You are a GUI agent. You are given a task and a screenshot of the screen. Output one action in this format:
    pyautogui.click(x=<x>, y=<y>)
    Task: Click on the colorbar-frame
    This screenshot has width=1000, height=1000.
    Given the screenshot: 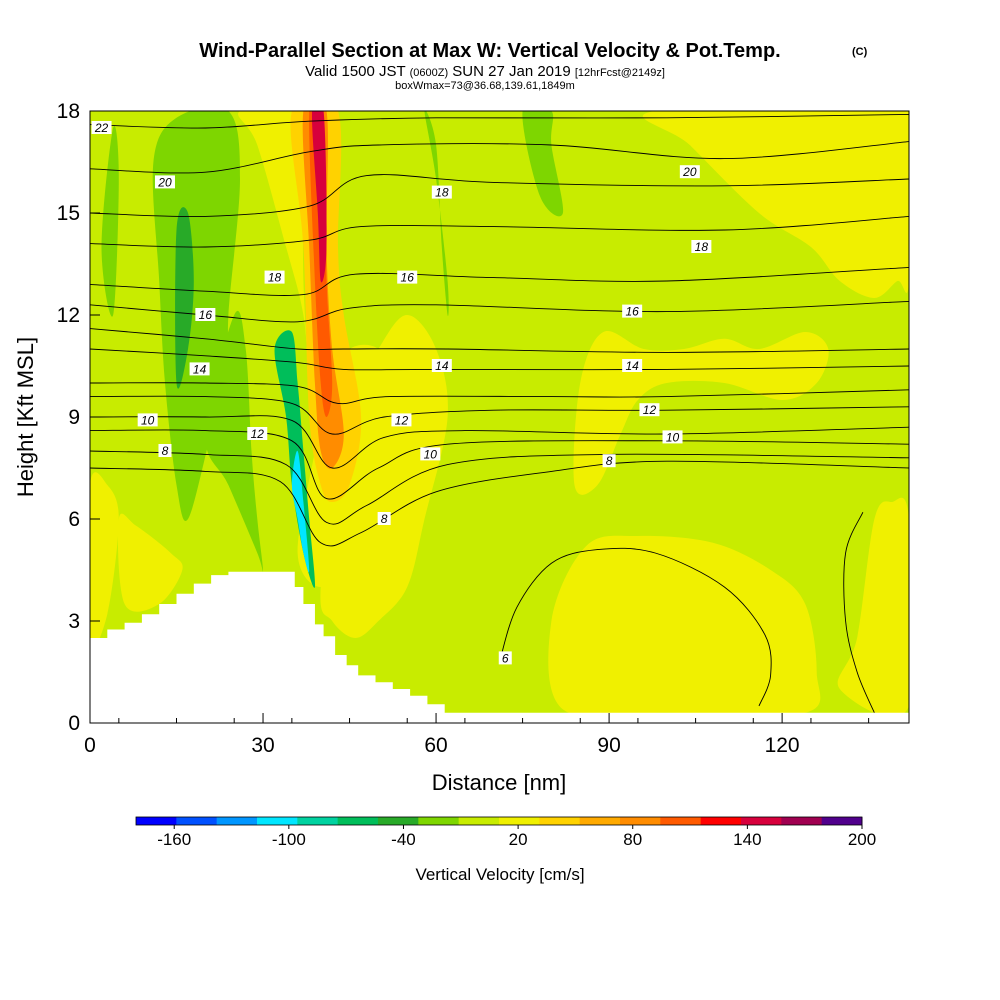 What is the action you would take?
    pyautogui.click(x=499, y=821)
    